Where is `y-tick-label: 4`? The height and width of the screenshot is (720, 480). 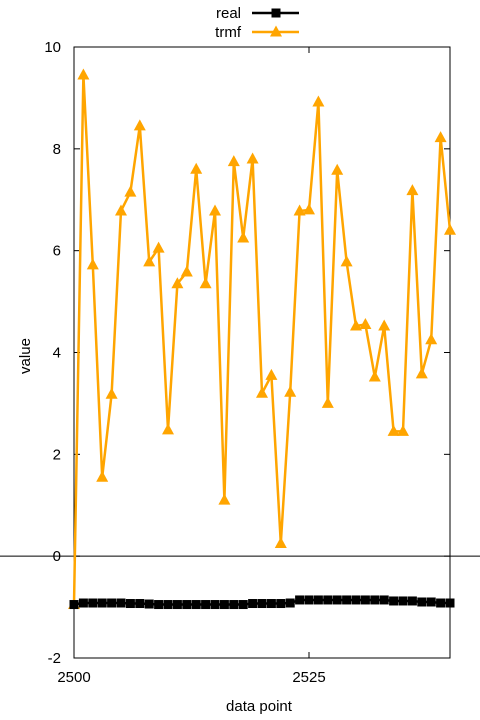
y-tick-label: 4 is located at coordinates (57, 353).